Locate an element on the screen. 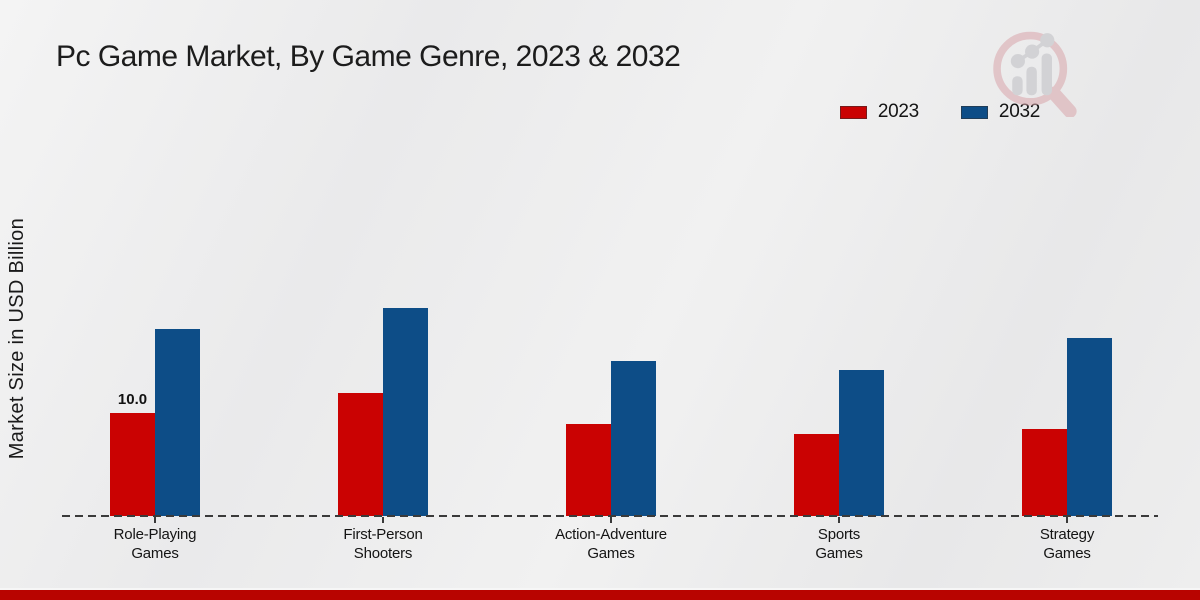  bar-2023-role-playing-games is located at coordinates (132, 464).